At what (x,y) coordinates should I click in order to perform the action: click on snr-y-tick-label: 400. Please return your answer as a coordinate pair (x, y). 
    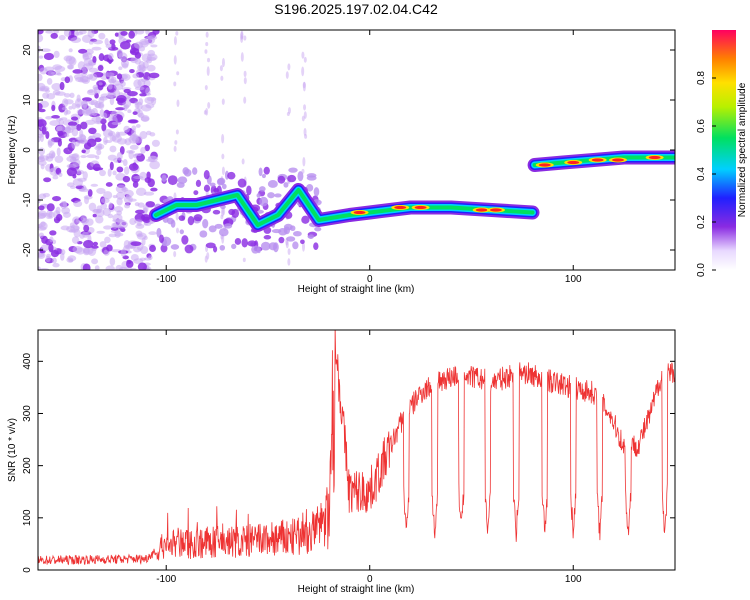
    Looking at the image, I should click on (27, 361).